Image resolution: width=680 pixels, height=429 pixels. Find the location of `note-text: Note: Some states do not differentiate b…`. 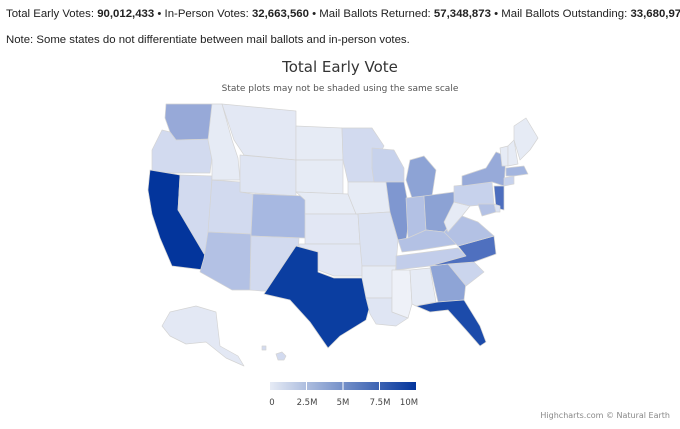

note-text: Note: Some states do not differentiate b… is located at coordinates (208, 40).